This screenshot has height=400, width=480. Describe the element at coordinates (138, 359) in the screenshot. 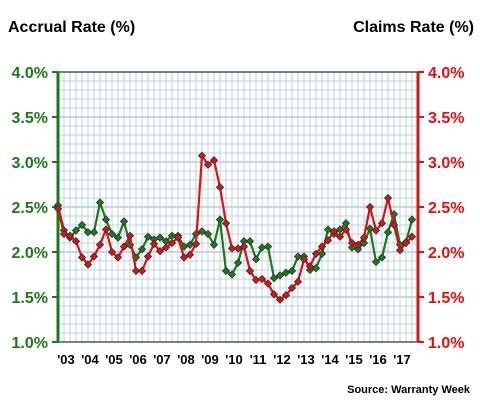

I see `x-tick-label: '06` at that location.